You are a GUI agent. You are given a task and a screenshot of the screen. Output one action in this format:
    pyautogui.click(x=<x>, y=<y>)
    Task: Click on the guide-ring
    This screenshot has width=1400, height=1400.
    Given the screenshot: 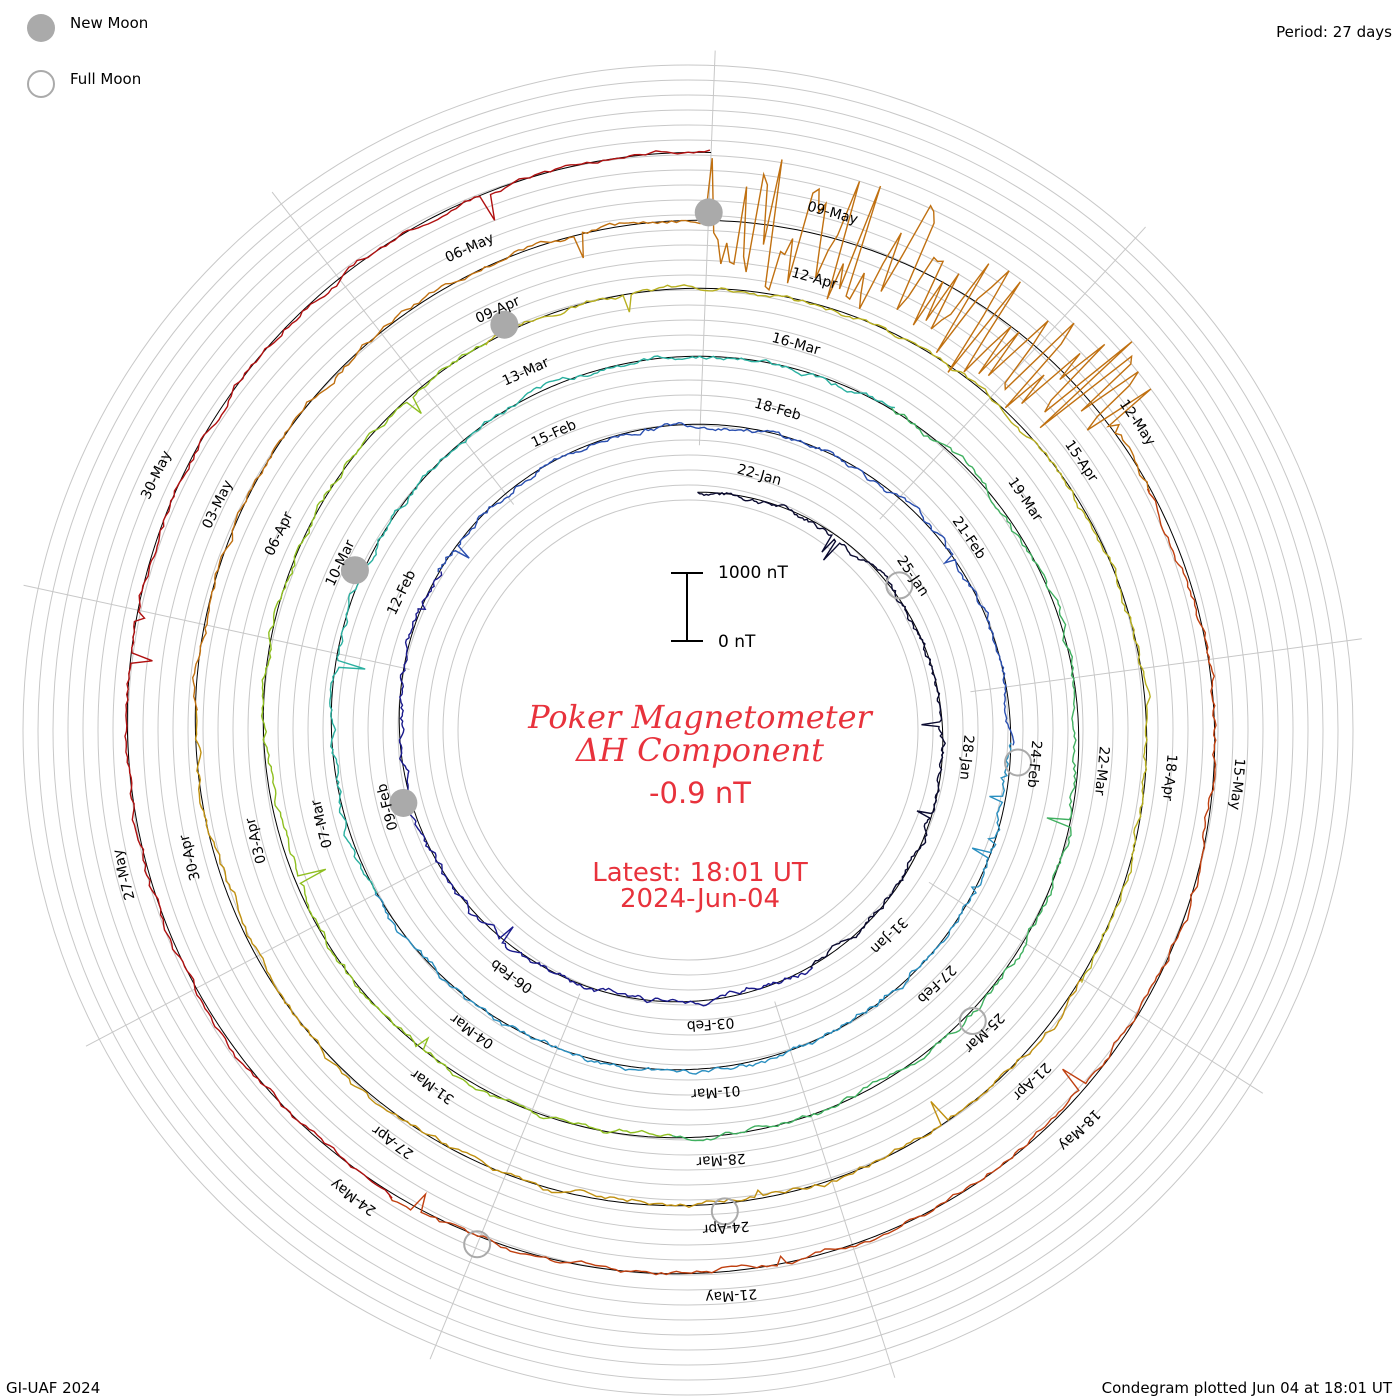 What is the action you would take?
    pyautogui.click(x=688, y=730)
    